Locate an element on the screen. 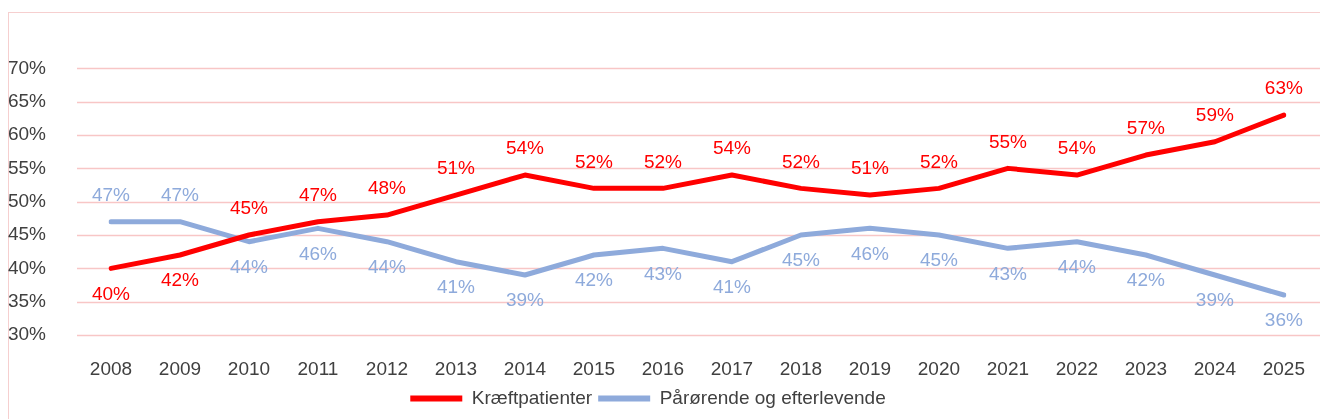 This screenshot has height=419, width=1320. data-label: 55% is located at coordinates (1008, 141).